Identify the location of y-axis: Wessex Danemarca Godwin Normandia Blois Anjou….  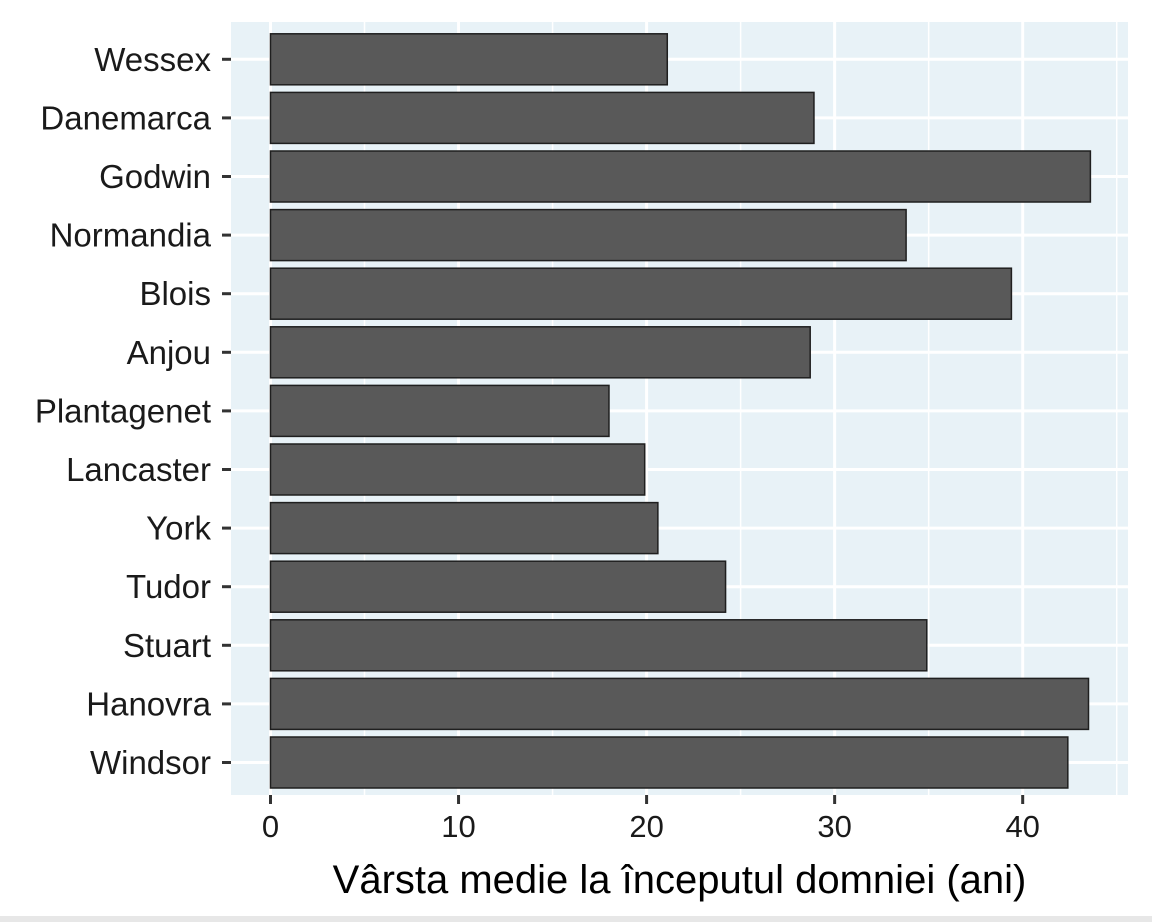
(133, 411).